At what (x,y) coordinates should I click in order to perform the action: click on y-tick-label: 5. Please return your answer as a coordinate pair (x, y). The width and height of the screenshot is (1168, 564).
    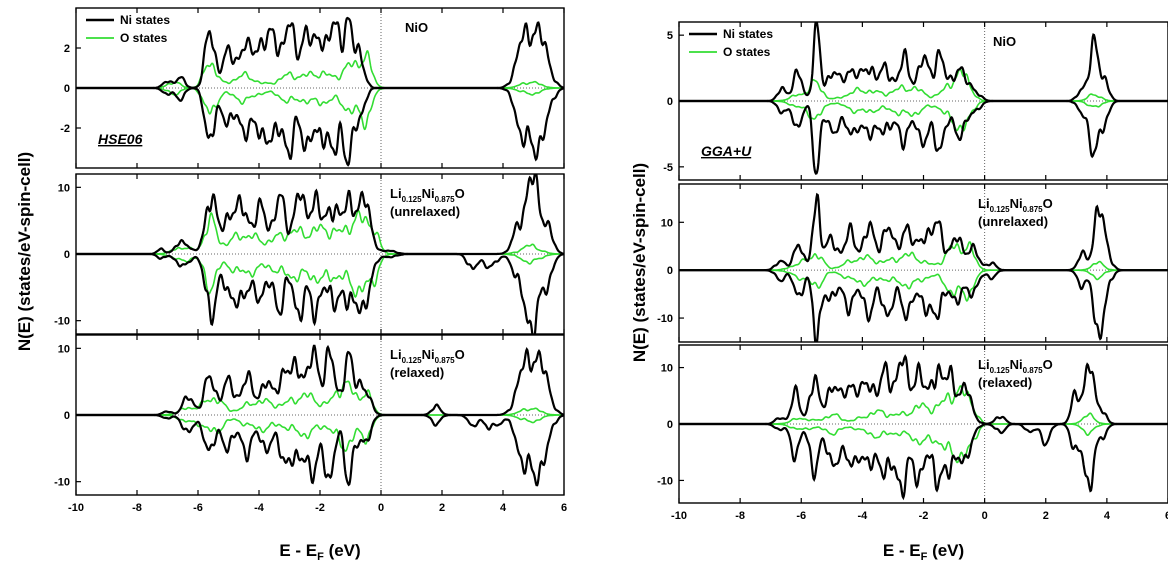
    Looking at the image, I should click on (670, 36).